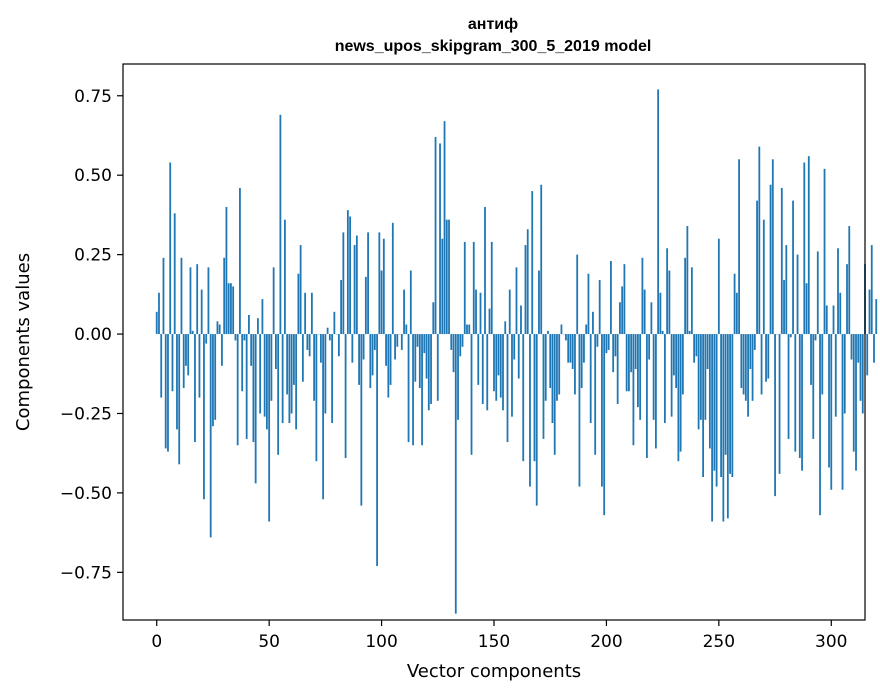 The width and height of the screenshot is (880, 696). Describe the element at coordinates (606, 642) in the screenshot. I see `x-tick-label: 200` at that location.